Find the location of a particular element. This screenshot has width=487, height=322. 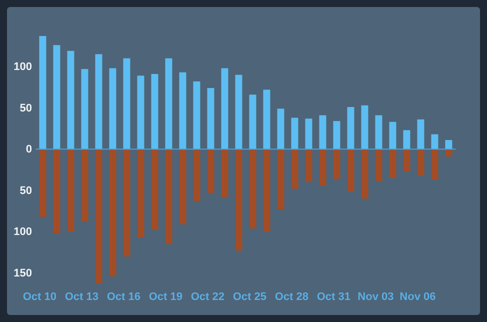

x-tick-label: Oct 28 is located at coordinates (291, 297).